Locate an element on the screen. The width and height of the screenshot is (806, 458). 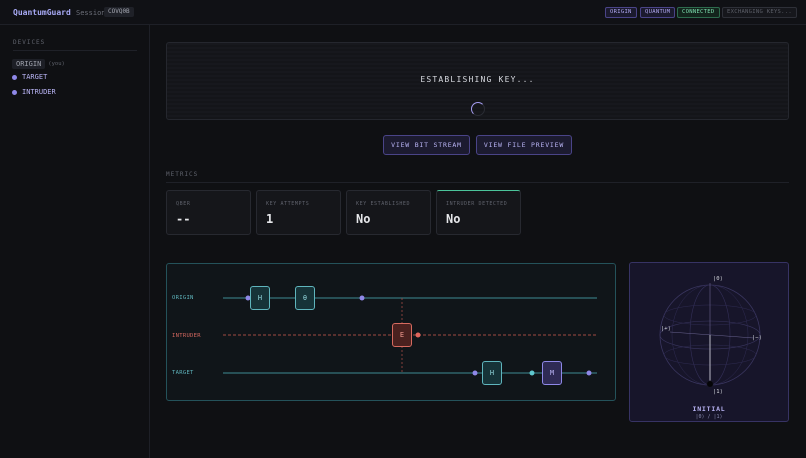
view-bit-stream-button: VIEW BIT STREAM is located at coordinates (426, 145).